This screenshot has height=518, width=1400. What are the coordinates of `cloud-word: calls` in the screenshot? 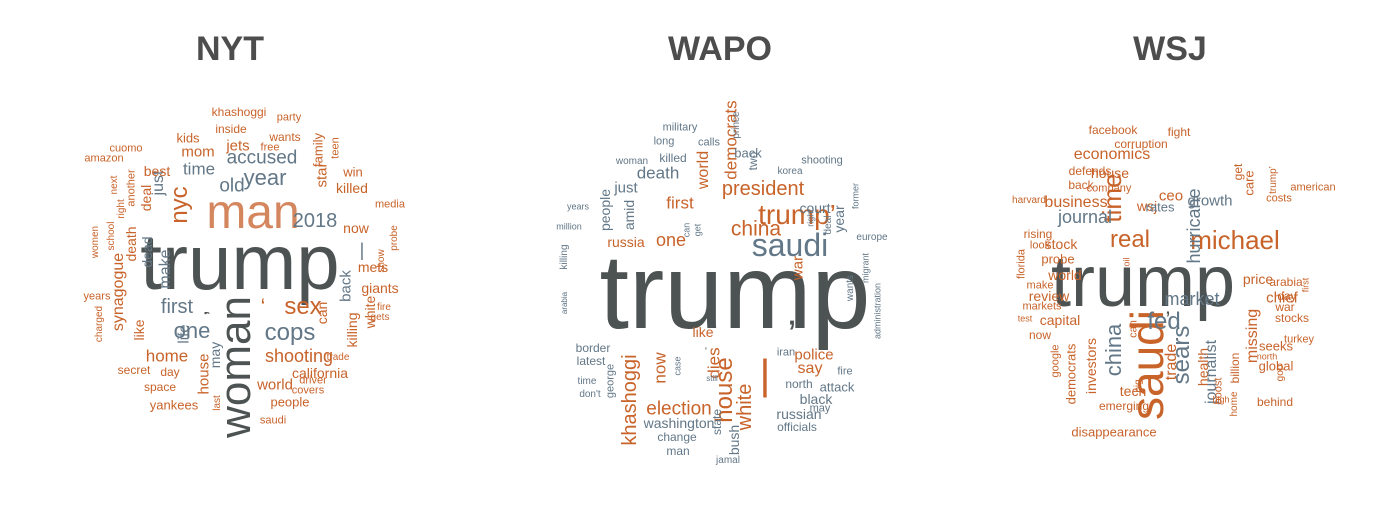 It's located at (709, 142).